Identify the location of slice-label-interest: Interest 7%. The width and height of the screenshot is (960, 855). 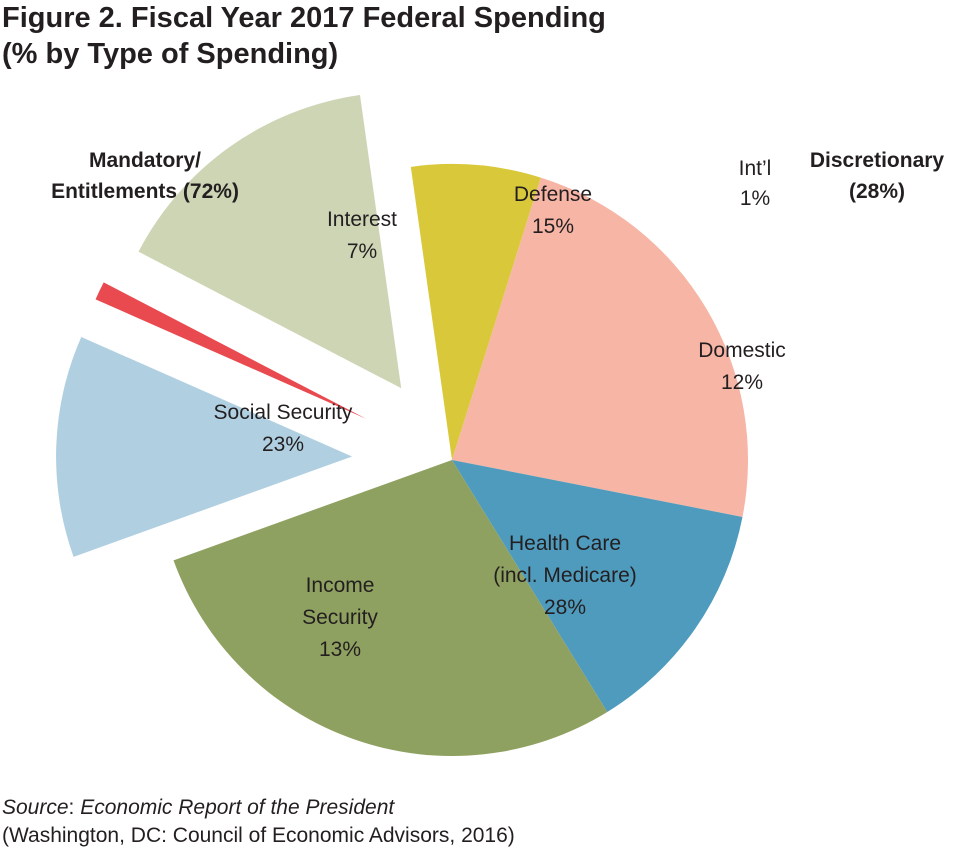
(362, 235).